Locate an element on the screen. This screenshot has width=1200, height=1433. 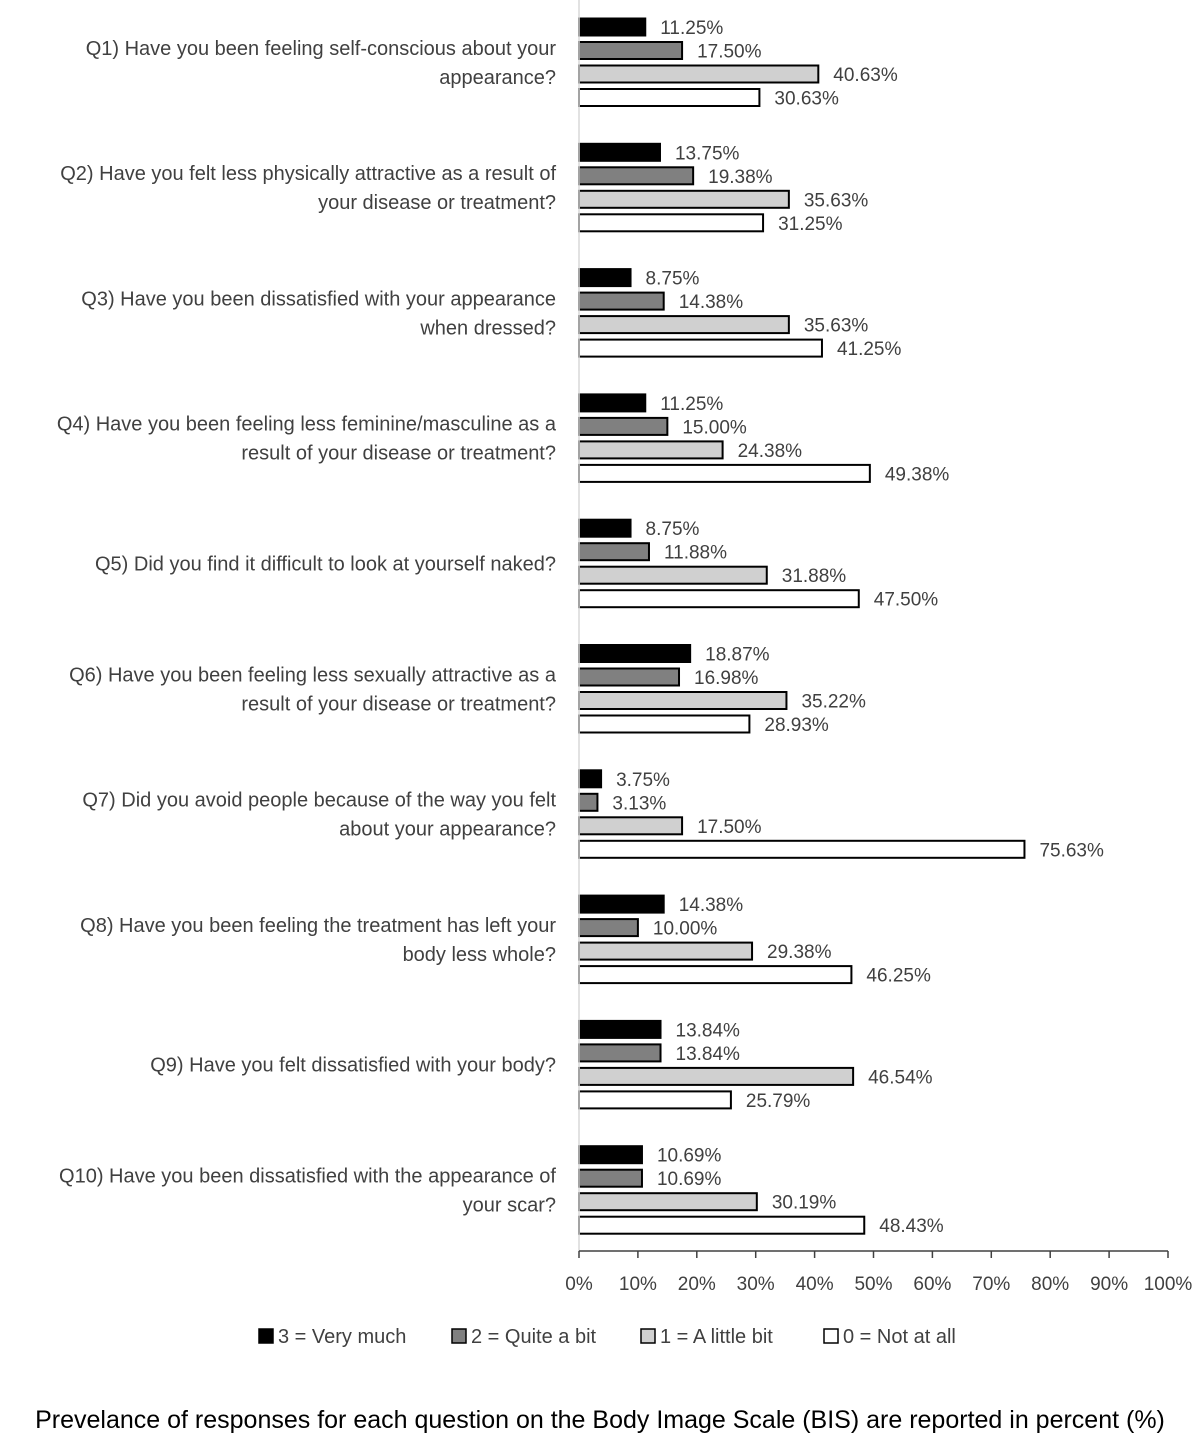
legend-label: 2 = Quite a bit is located at coordinates (534, 1337).